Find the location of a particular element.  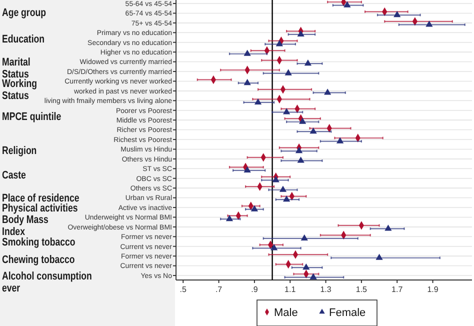

legend-label: Male is located at coordinates (286, 312).